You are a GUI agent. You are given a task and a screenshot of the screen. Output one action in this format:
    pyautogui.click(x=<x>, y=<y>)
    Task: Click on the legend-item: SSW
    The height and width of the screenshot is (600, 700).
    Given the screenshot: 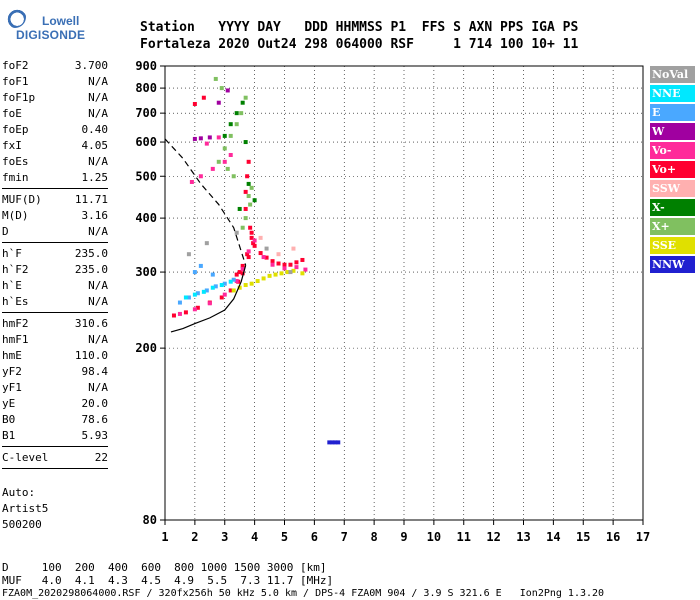 What is the action you would take?
    pyautogui.click(x=672, y=188)
    